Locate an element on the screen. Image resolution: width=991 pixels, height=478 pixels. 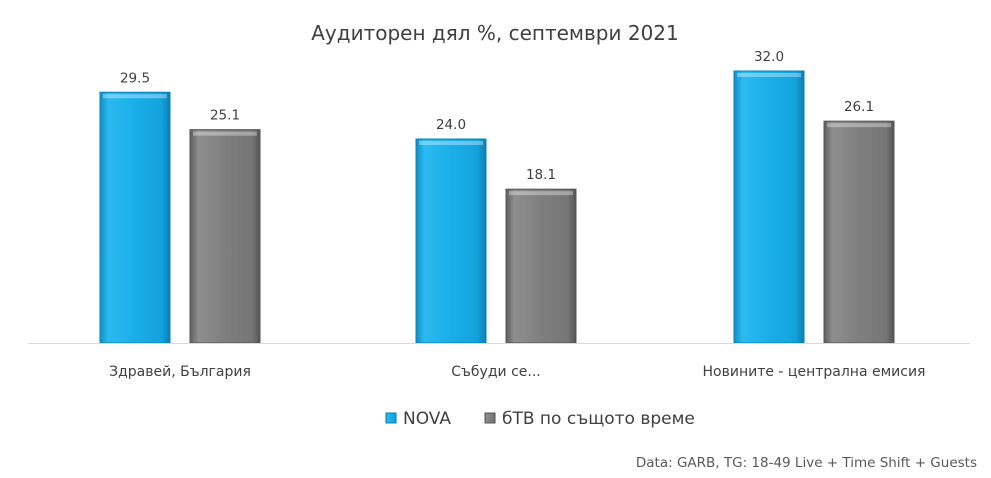
value-label-nova-2: 24.0 is located at coordinates (451, 125).